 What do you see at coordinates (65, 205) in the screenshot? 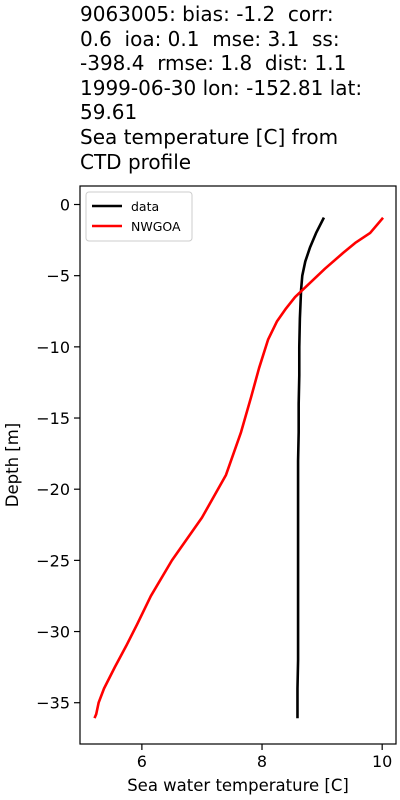
I see `y-tick-label: 0` at bounding box center [65, 205].